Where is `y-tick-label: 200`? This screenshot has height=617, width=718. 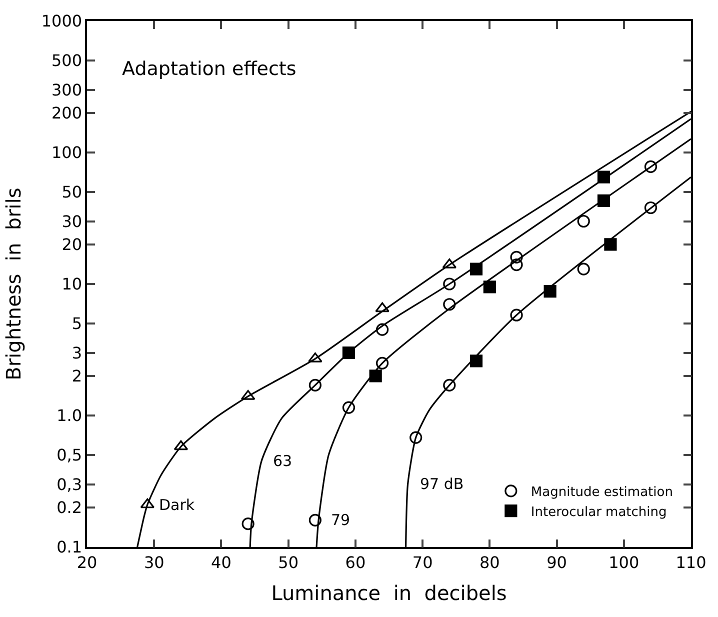 y-tick-label: 200 is located at coordinates (67, 113).